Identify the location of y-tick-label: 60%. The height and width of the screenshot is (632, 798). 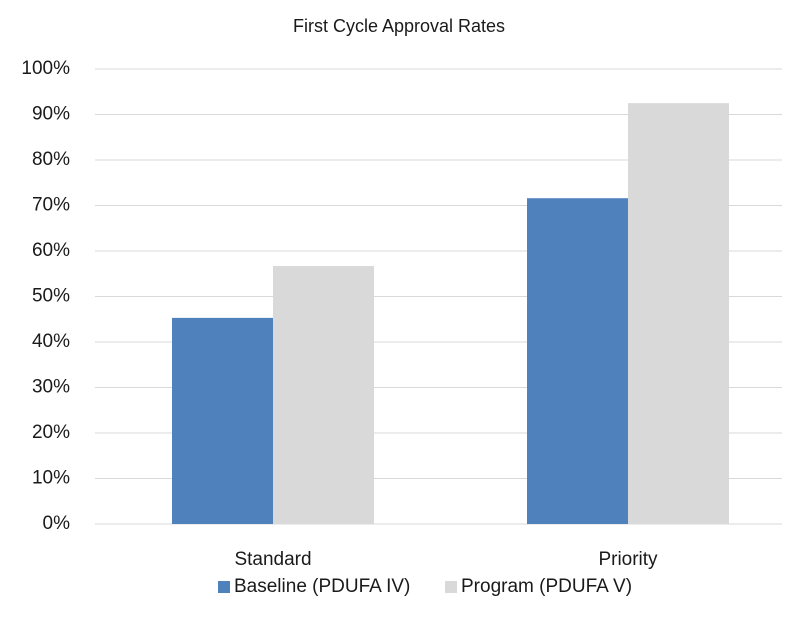
(51, 250).